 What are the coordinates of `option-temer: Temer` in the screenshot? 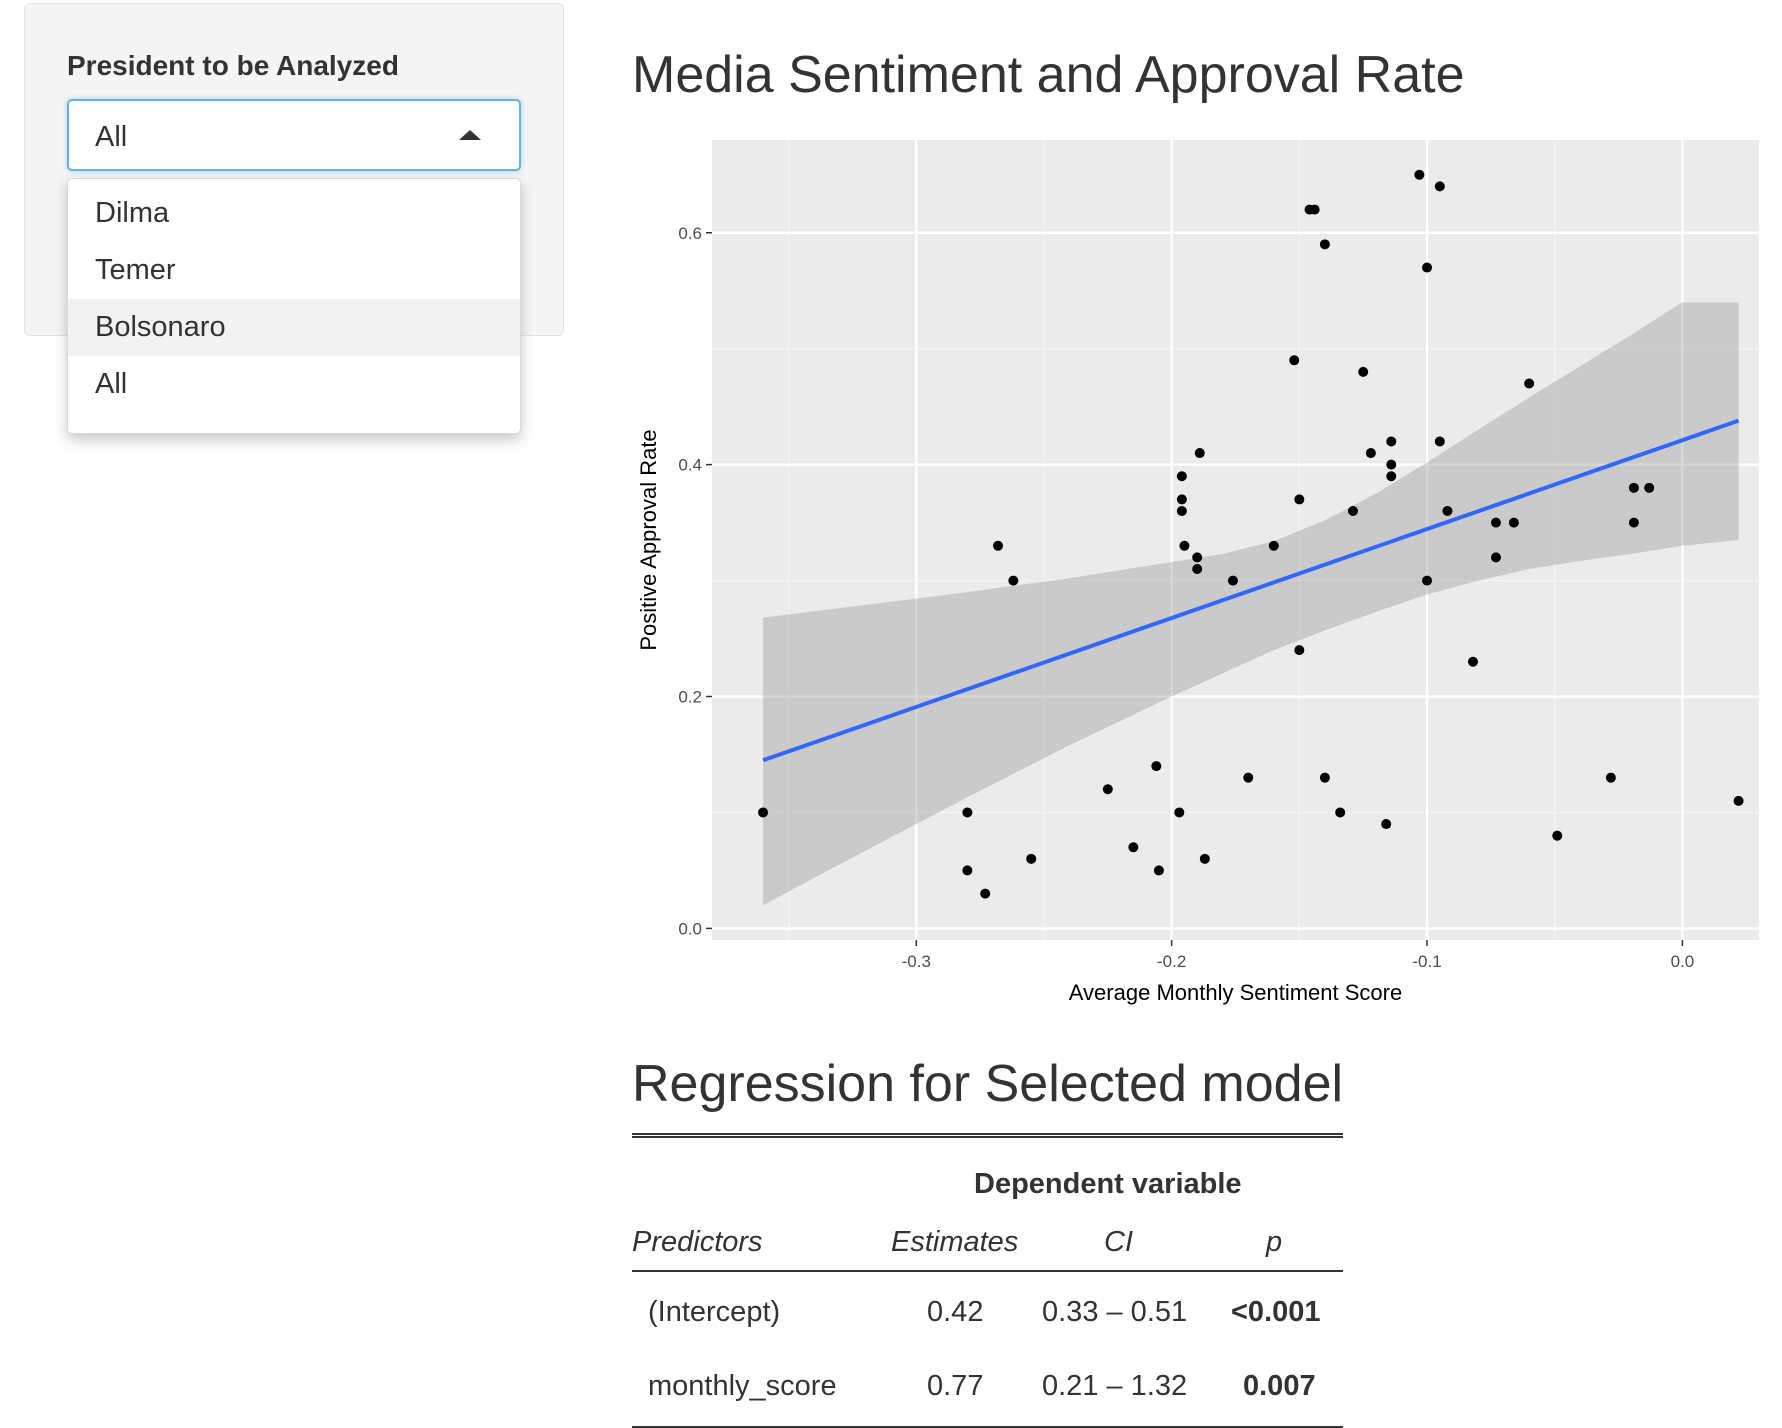 It's located at (135, 270).